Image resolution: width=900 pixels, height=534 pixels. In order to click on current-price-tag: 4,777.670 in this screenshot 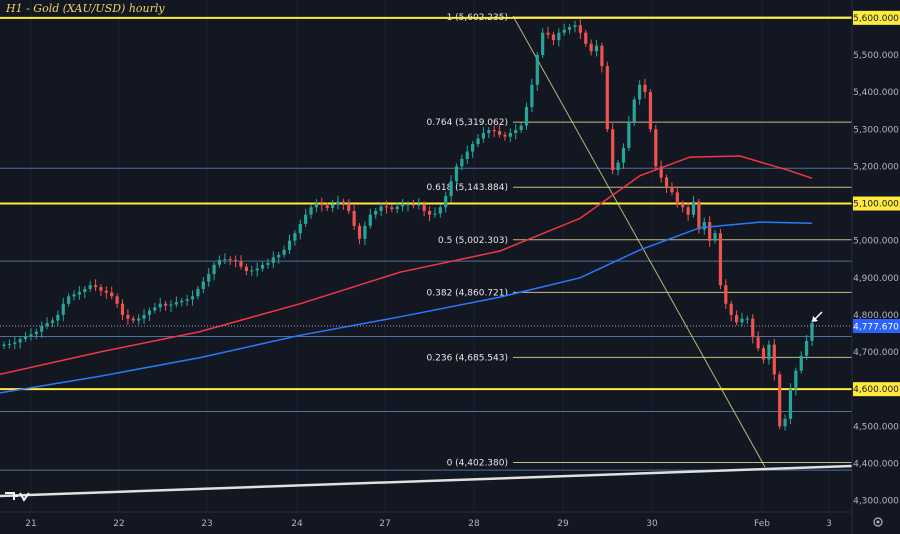, I will do `click(876, 326)`.